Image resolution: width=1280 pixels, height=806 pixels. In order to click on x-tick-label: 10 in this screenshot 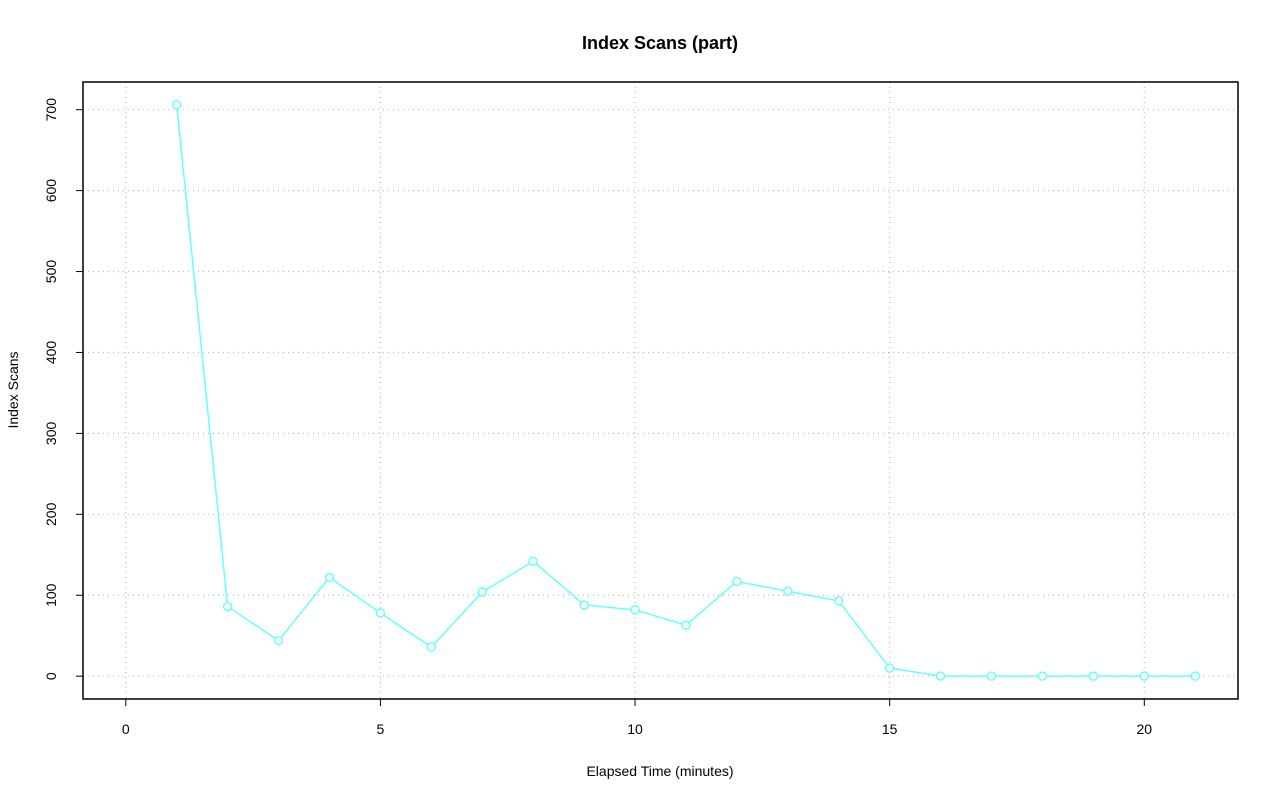, I will do `click(635, 729)`.